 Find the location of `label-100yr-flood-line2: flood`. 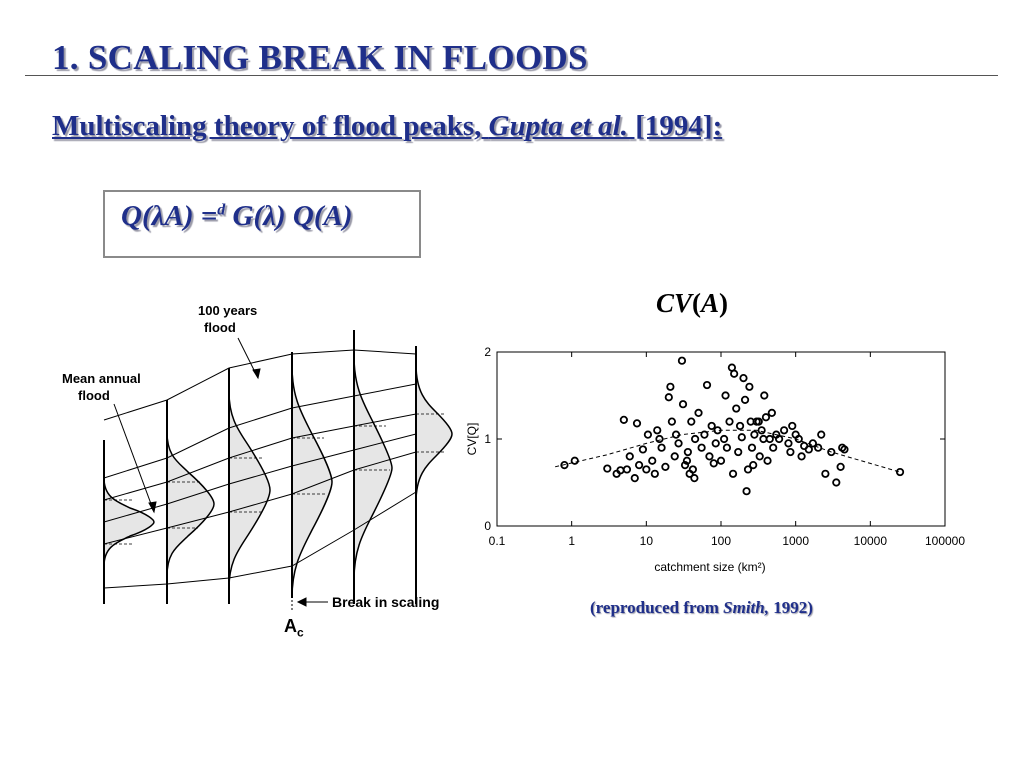

label-100yr-flood-line2: flood is located at coordinates (220, 327).